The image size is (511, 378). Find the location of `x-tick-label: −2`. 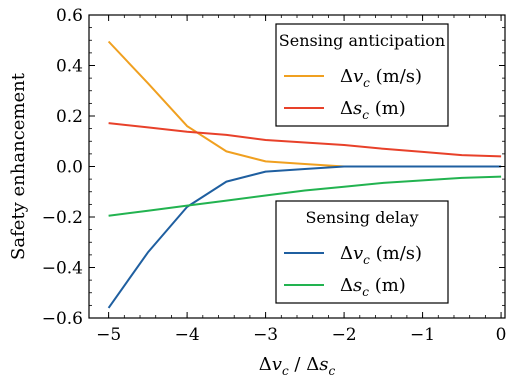

x-tick-label: −2 is located at coordinates (344, 335).